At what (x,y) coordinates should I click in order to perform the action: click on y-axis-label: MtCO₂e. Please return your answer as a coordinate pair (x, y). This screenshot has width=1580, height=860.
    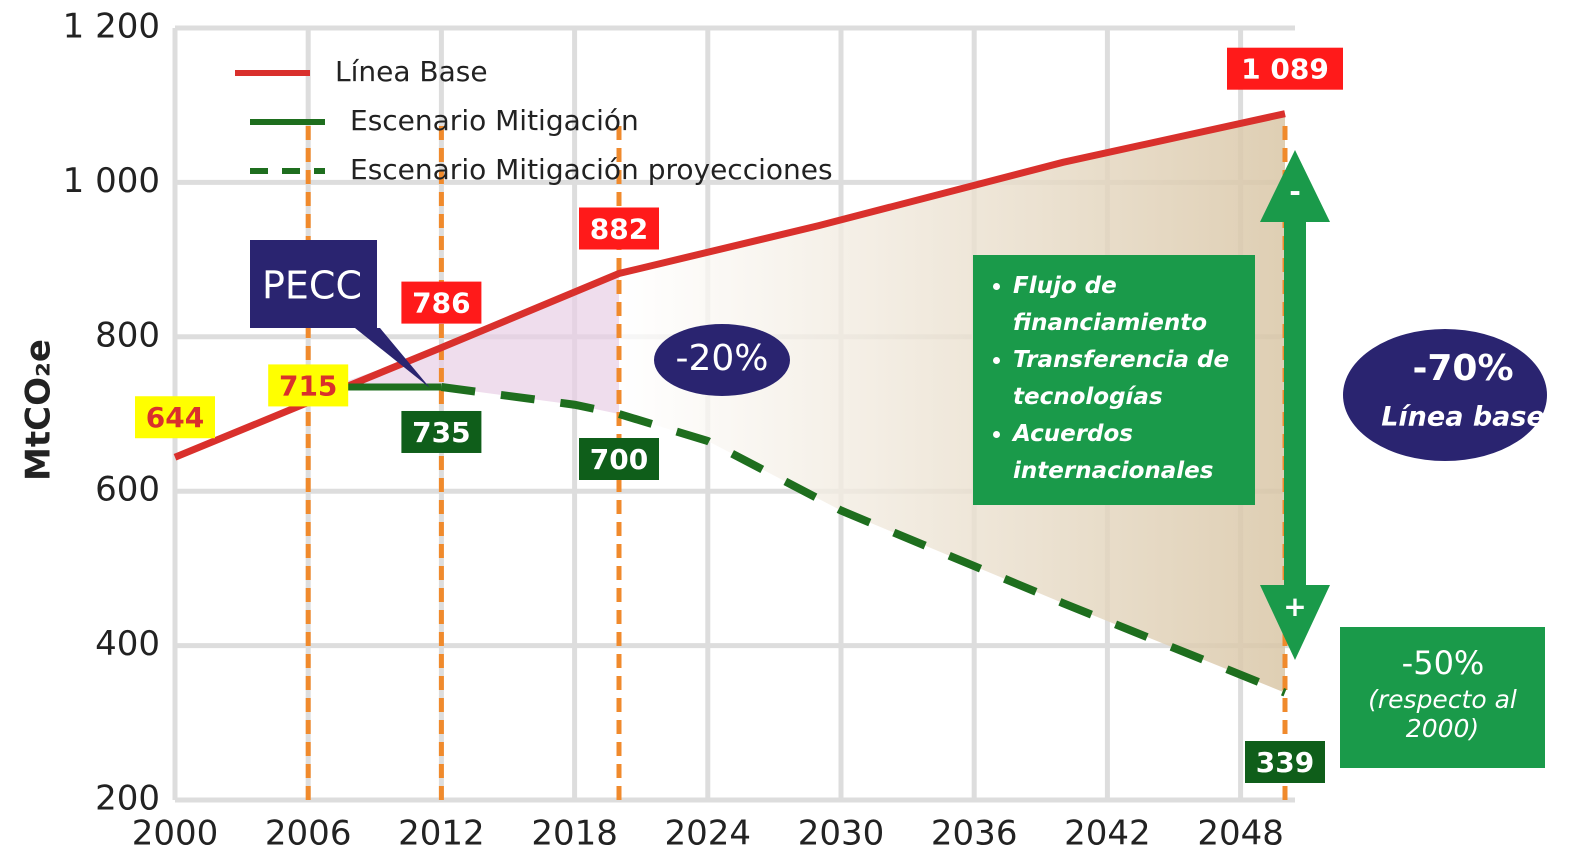
    Looking at the image, I should click on (39, 410).